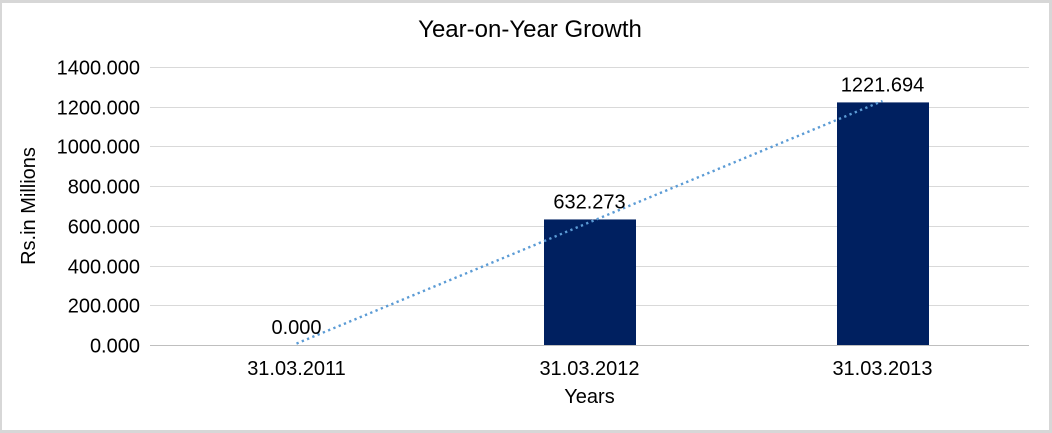  I want to click on chart-title: Year-on-Year Growth, so click(530, 29).